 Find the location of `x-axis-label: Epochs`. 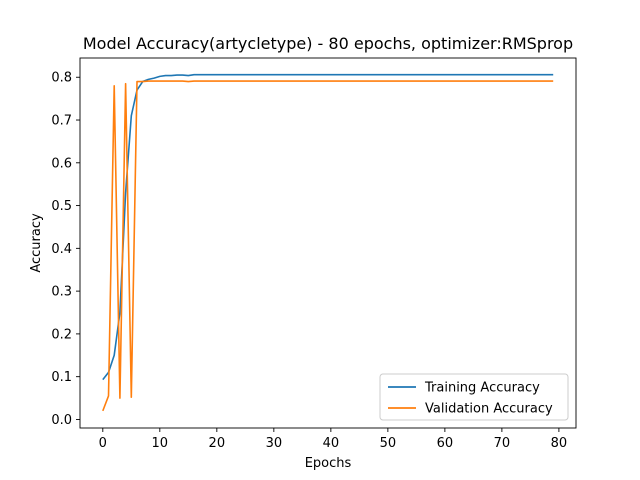

x-axis-label: Epochs is located at coordinates (328, 463).